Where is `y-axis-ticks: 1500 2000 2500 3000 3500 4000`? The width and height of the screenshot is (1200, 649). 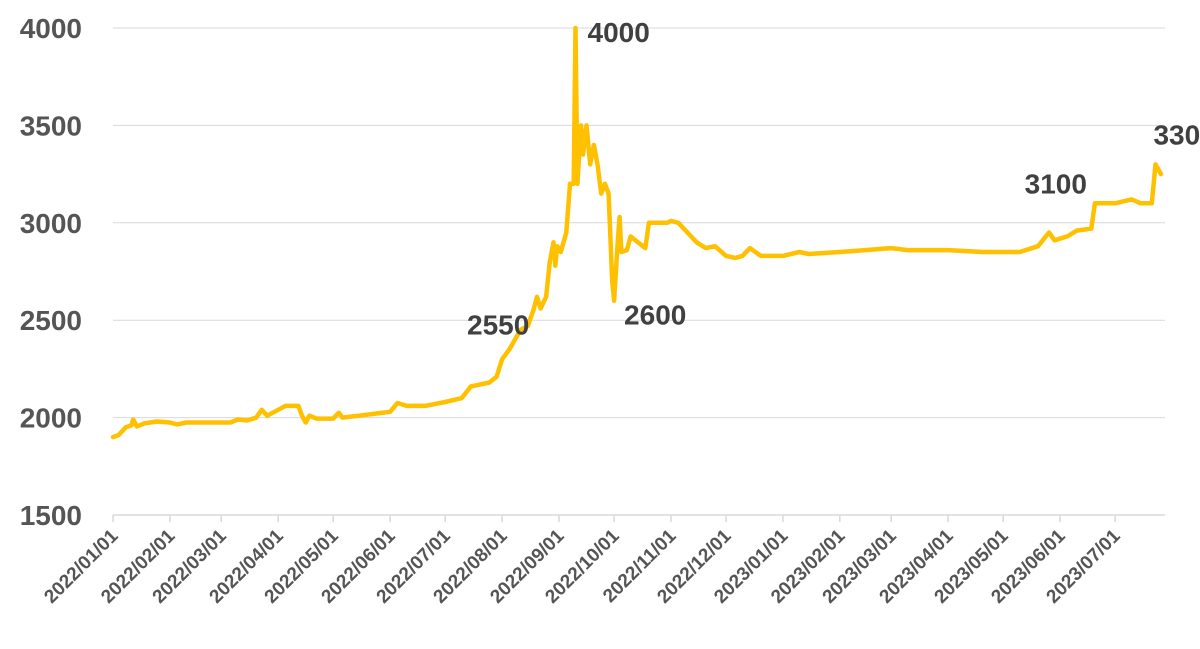 y-axis-ticks: 1500 2000 2500 3000 3500 4000 is located at coordinates (51, 272).